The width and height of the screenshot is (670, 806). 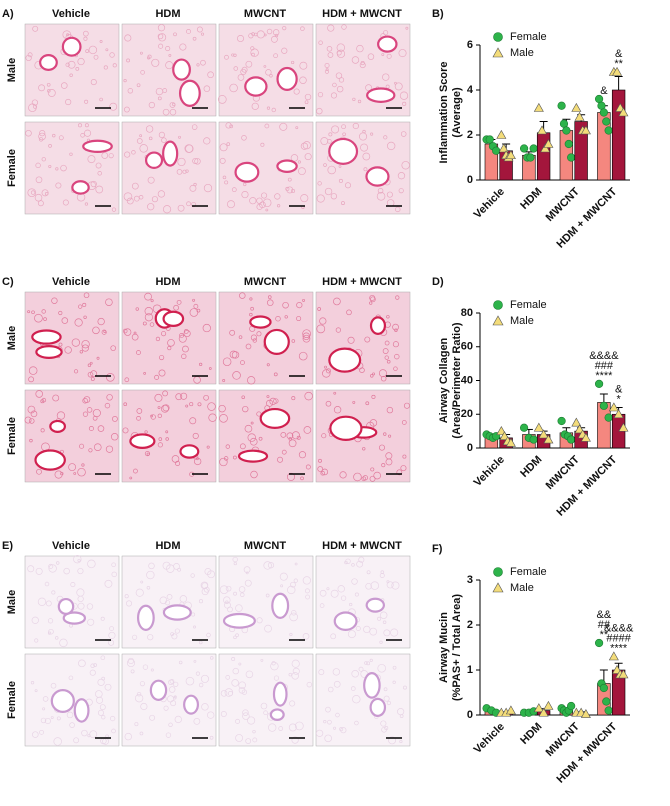 I want to click on x-tick-label: Vehicle, so click(x=489, y=738).